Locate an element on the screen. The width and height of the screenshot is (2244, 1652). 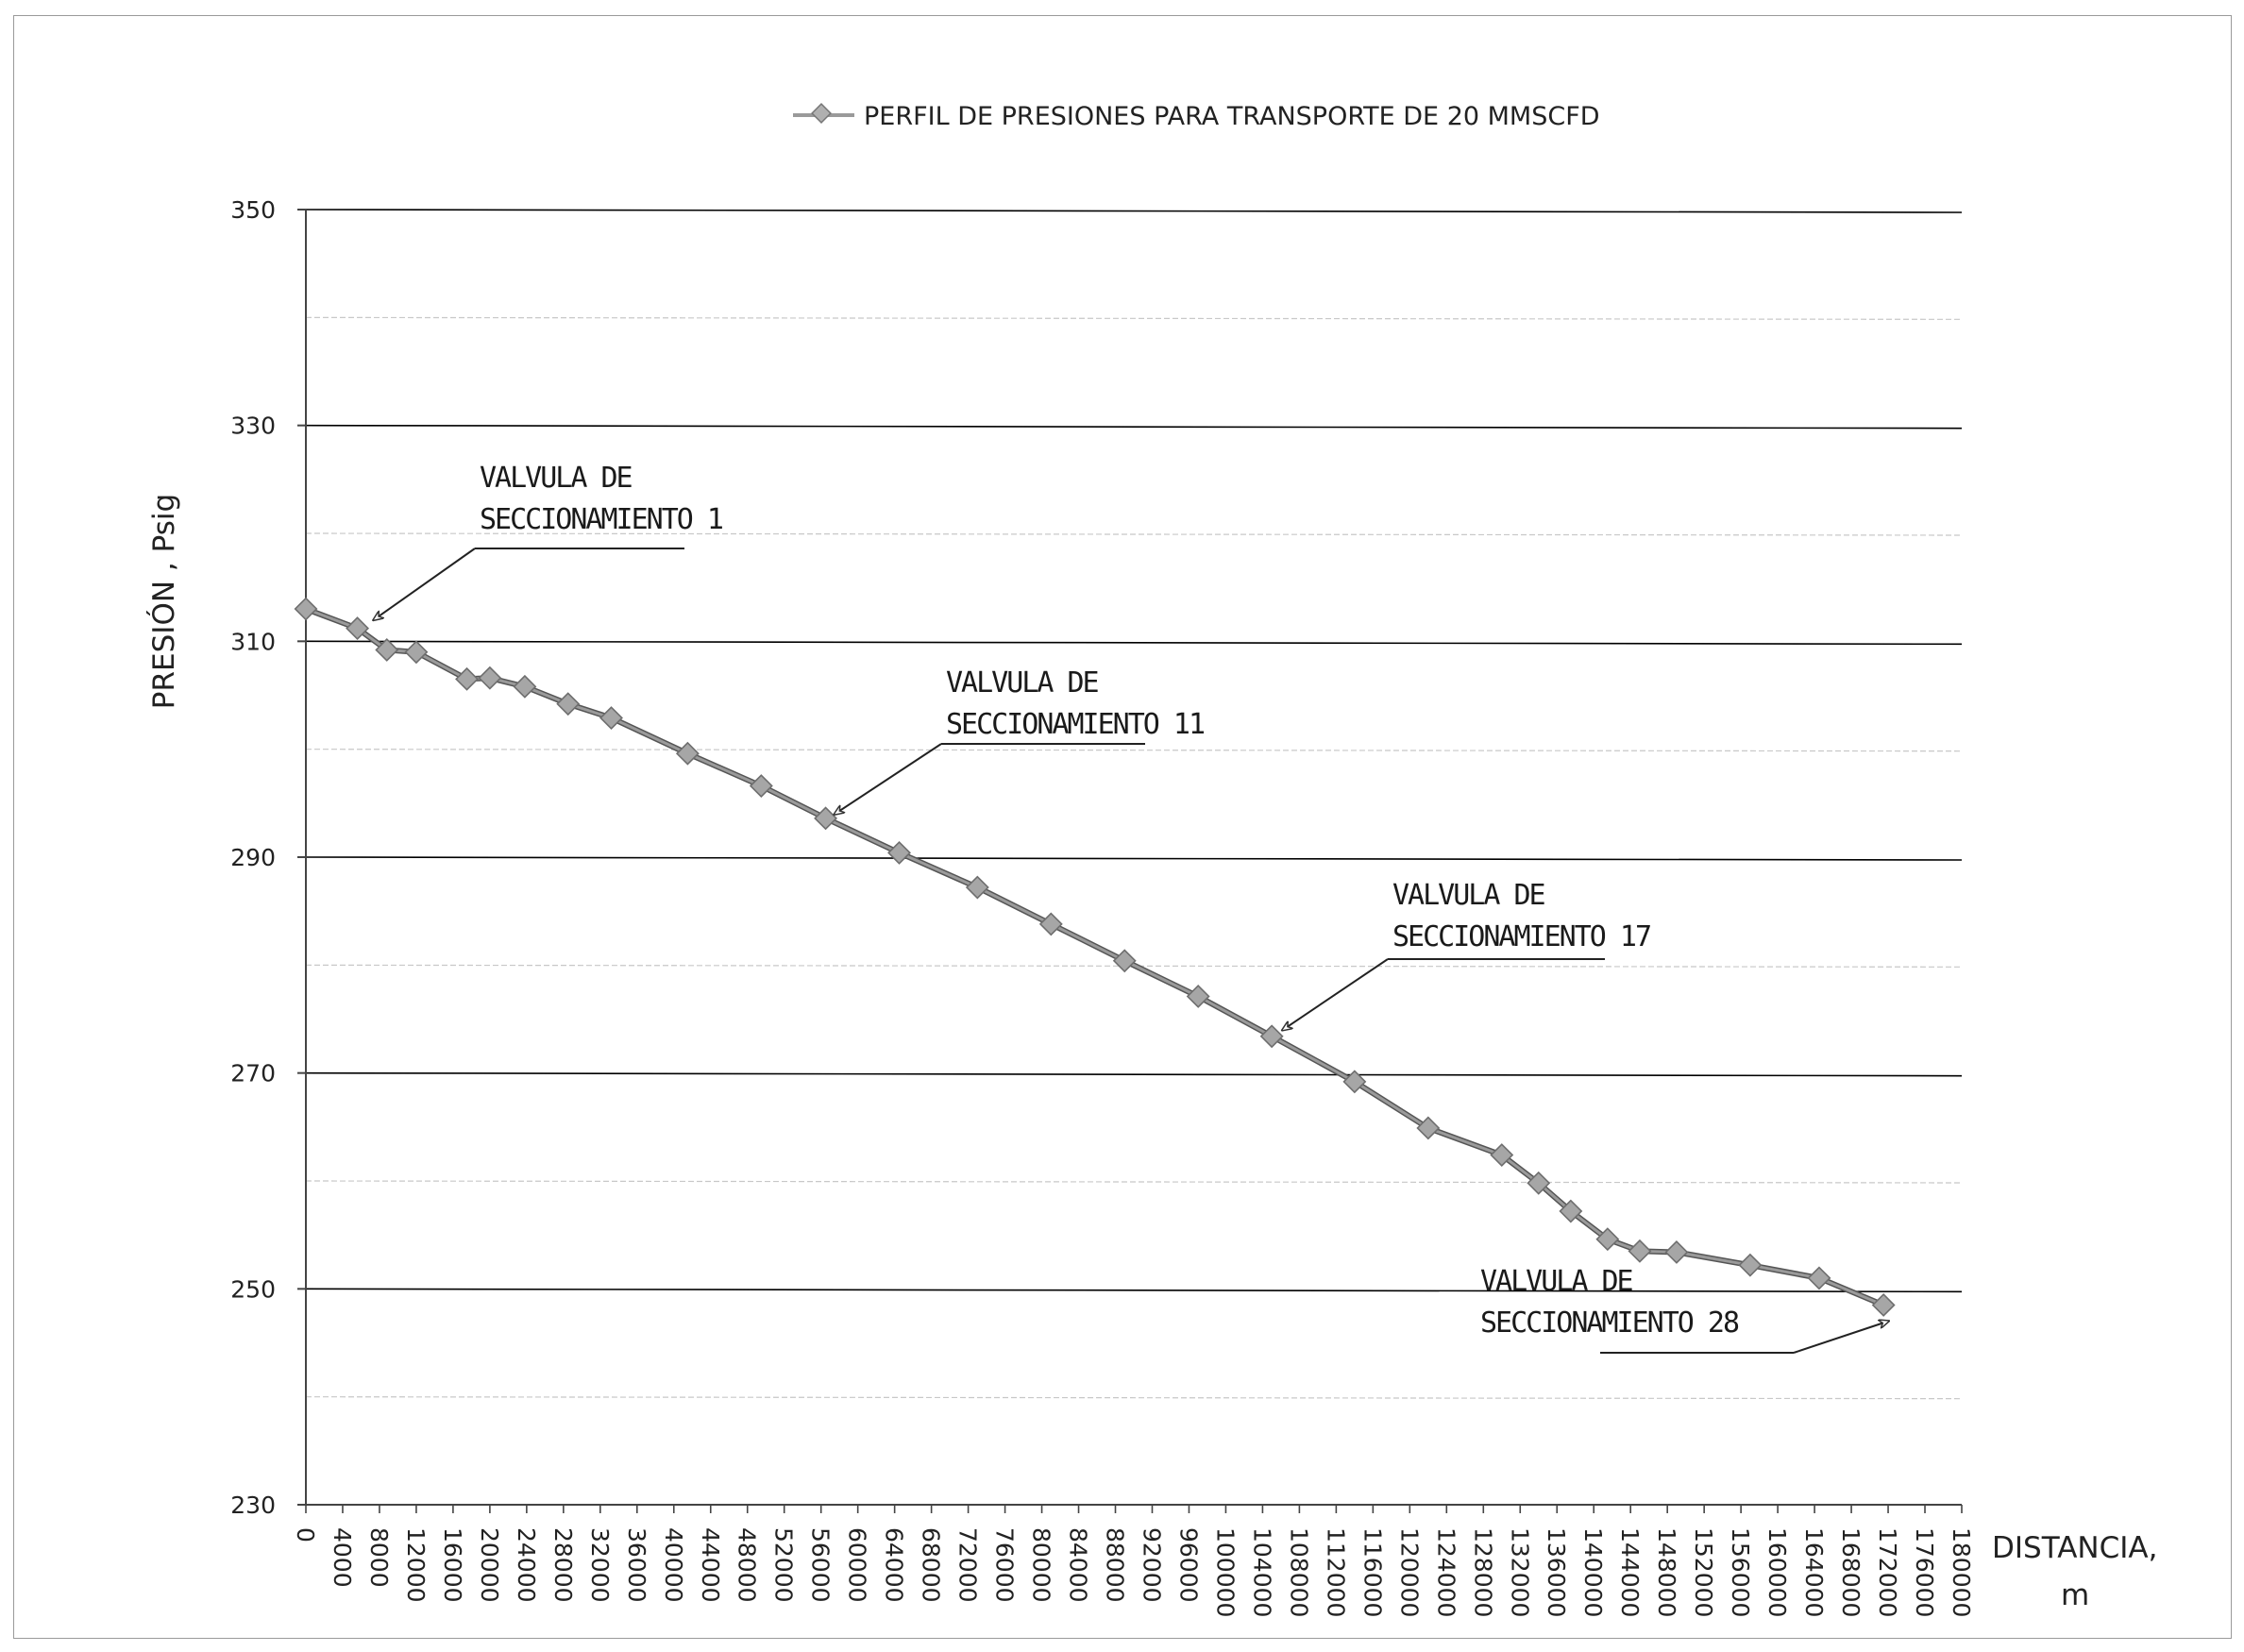
x-tick-label: 132000 is located at coordinates (1519, 1572).